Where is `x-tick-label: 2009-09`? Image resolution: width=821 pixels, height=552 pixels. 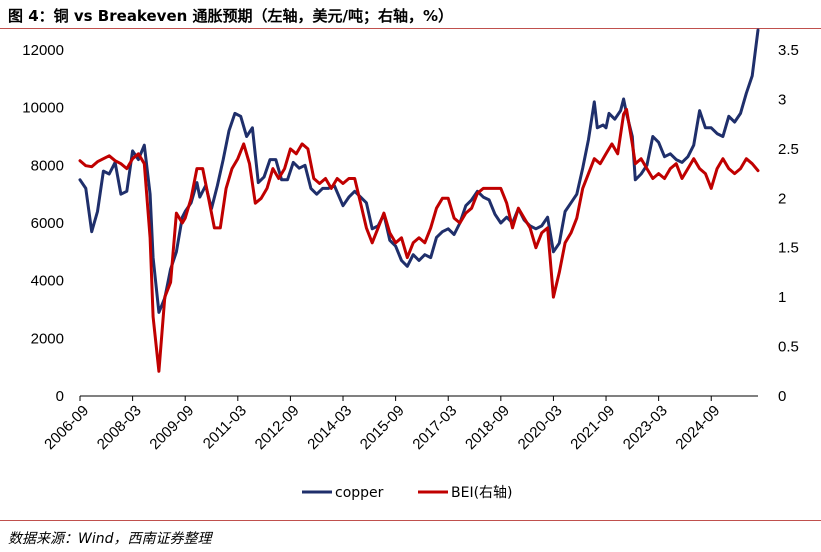
x-tick-label: 2009-09 is located at coordinates (171, 427).